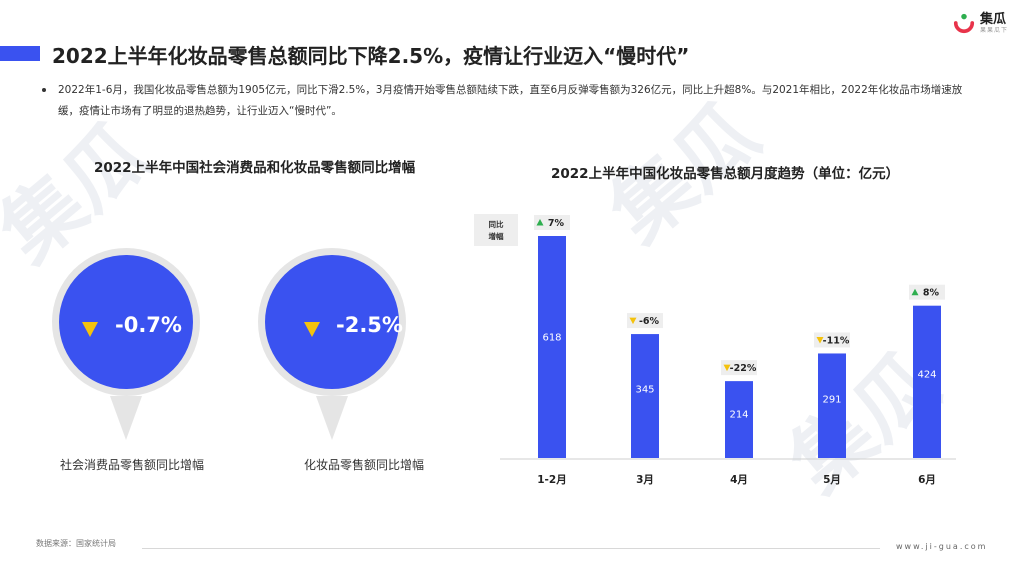 The height and width of the screenshot is (576, 1024). Describe the element at coordinates (511, 548) in the screenshot. I see `footer-divider` at that location.